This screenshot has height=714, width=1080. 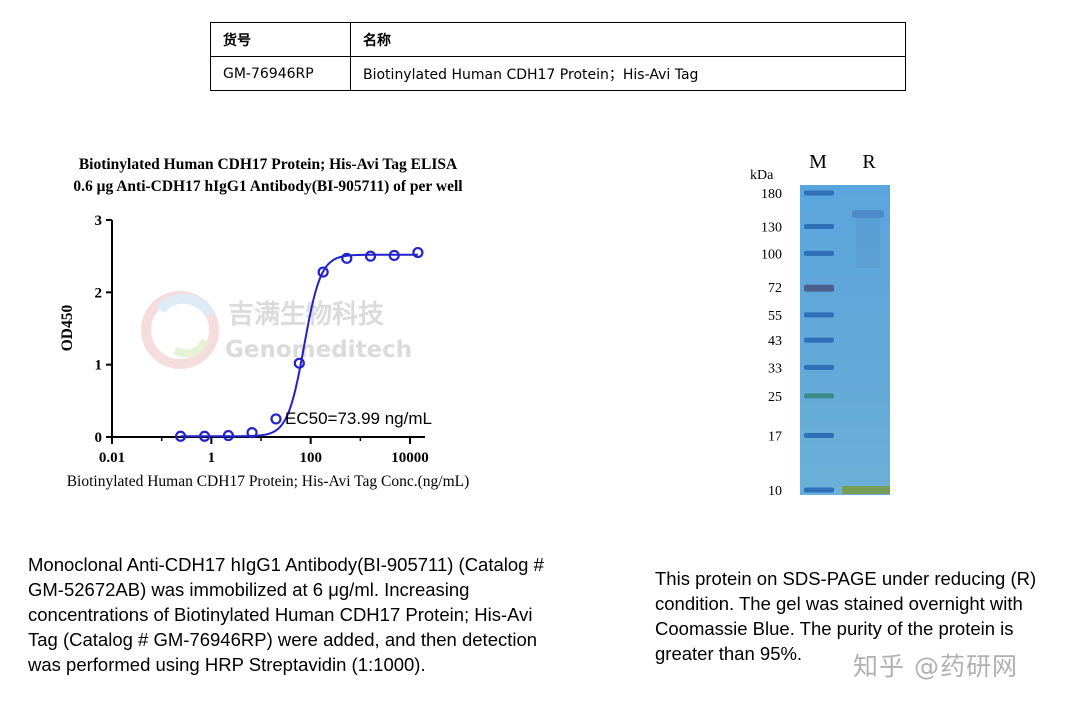 What do you see at coordinates (99, 293) in the screenshot?
I see `y-tick-label: 2` at bounding box center [99, 293].